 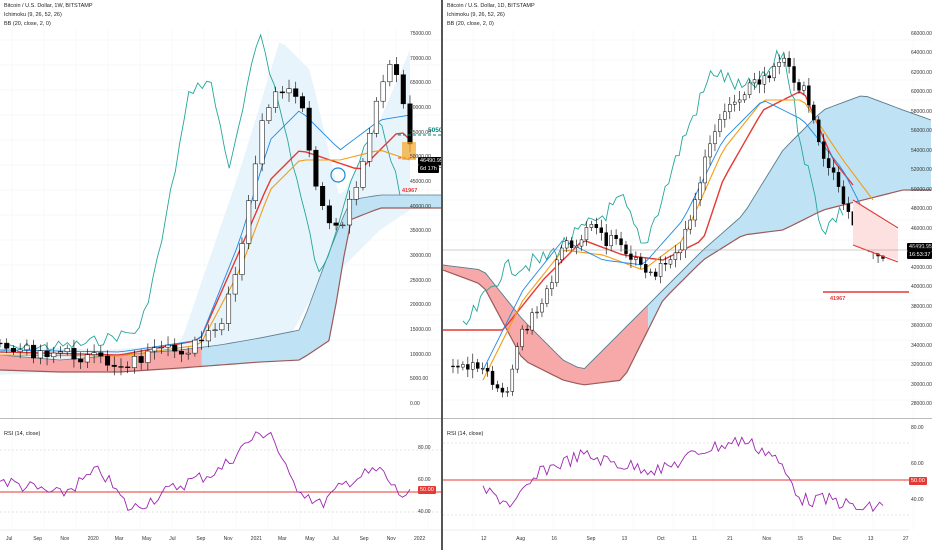 I want to click on right-pane-separator, so click(x=687, y=418).